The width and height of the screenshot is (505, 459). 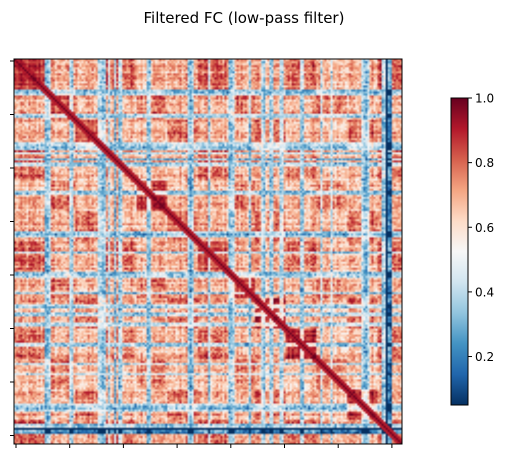 I want to click on colorbar: 0.2 0.4 0.6 0.8 1.0, so click(x=472, y=249).